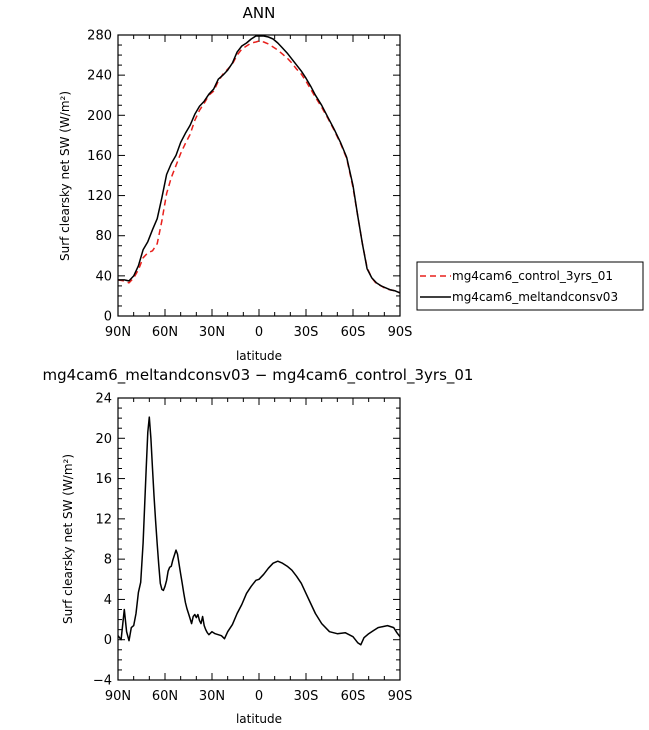 This screenshot has height=730, width=649. I want to click on top-y-tick-label: 240, so click(99, 76).